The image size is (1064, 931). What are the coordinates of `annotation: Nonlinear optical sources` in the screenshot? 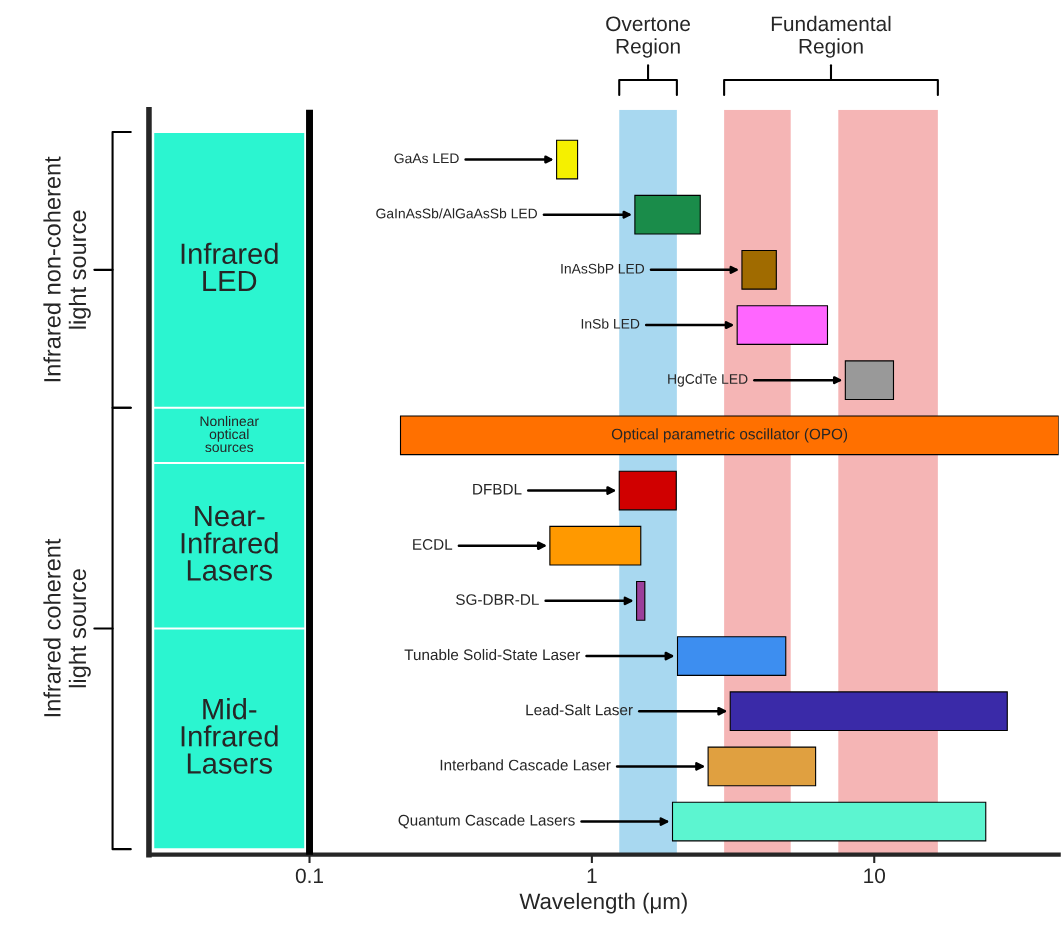 It's located at (229, 434).